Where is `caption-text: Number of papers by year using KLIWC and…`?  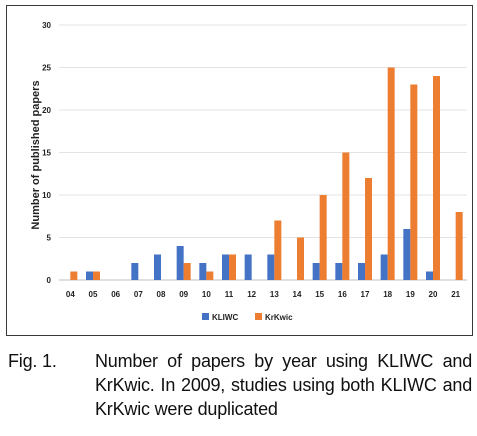 caption-text: Number of papers by year using KLIWC and… is located at coordinates (283, 385).